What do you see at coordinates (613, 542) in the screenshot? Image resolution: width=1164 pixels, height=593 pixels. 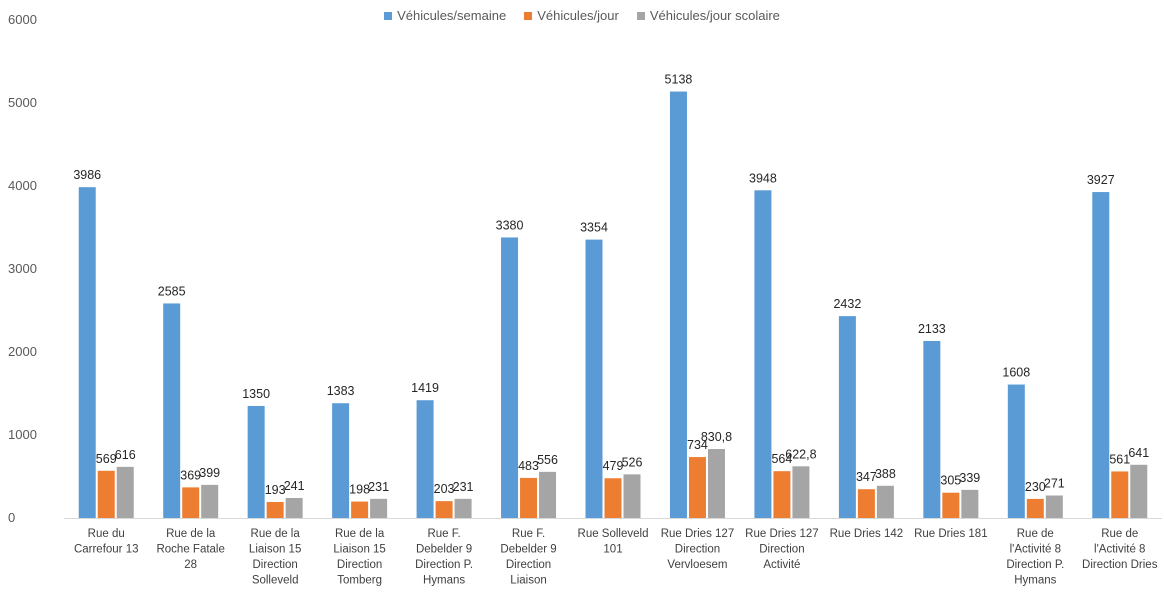 I see `x-category-label: Rue Solleveld 101` at bounding box center [613, 542].